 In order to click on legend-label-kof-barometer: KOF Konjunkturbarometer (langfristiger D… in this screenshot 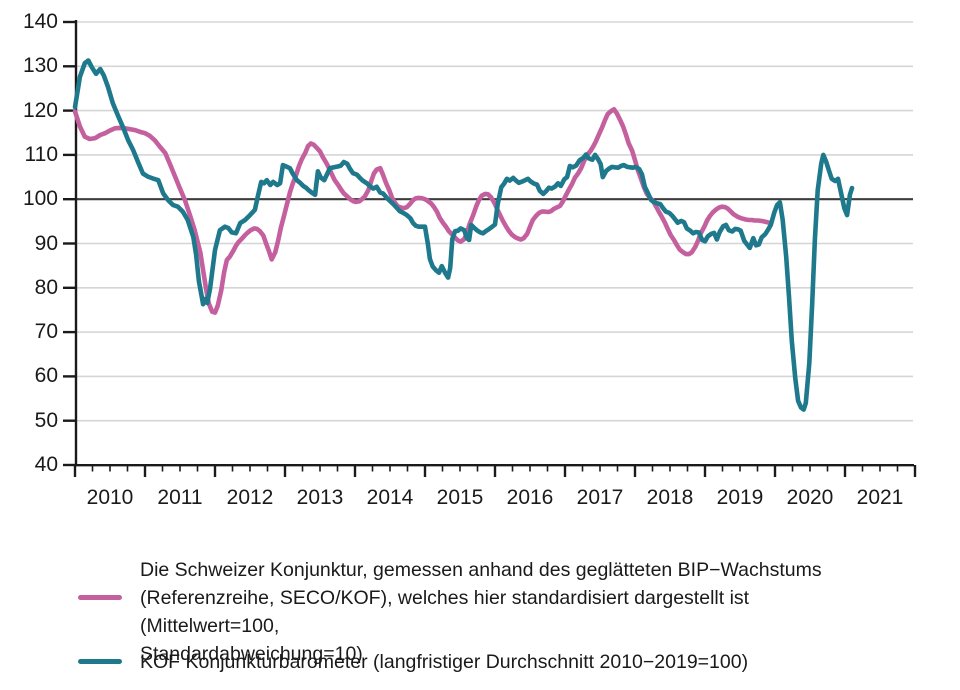, I will do `click(510, 662)`.